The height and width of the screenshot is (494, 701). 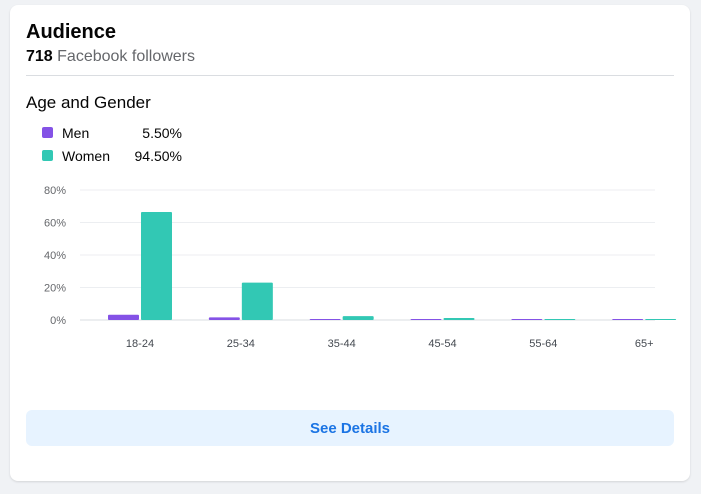 What do you see at coordinates (76, 132) in the screenshot?
I see `legend-label-men: Men` at bounding box center [76, 132].